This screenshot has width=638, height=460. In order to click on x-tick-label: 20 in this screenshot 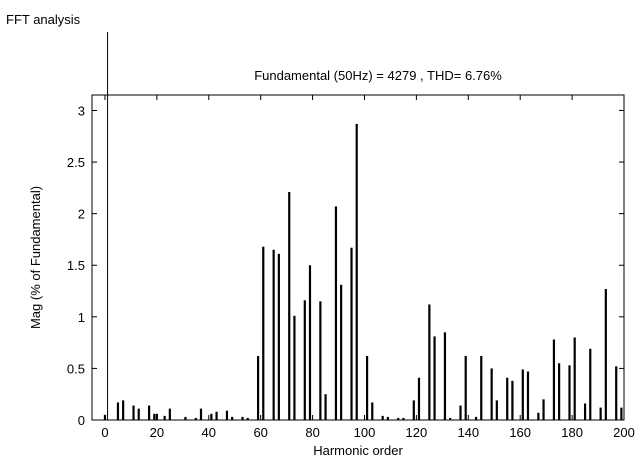, I will do `click(157, 432)`.